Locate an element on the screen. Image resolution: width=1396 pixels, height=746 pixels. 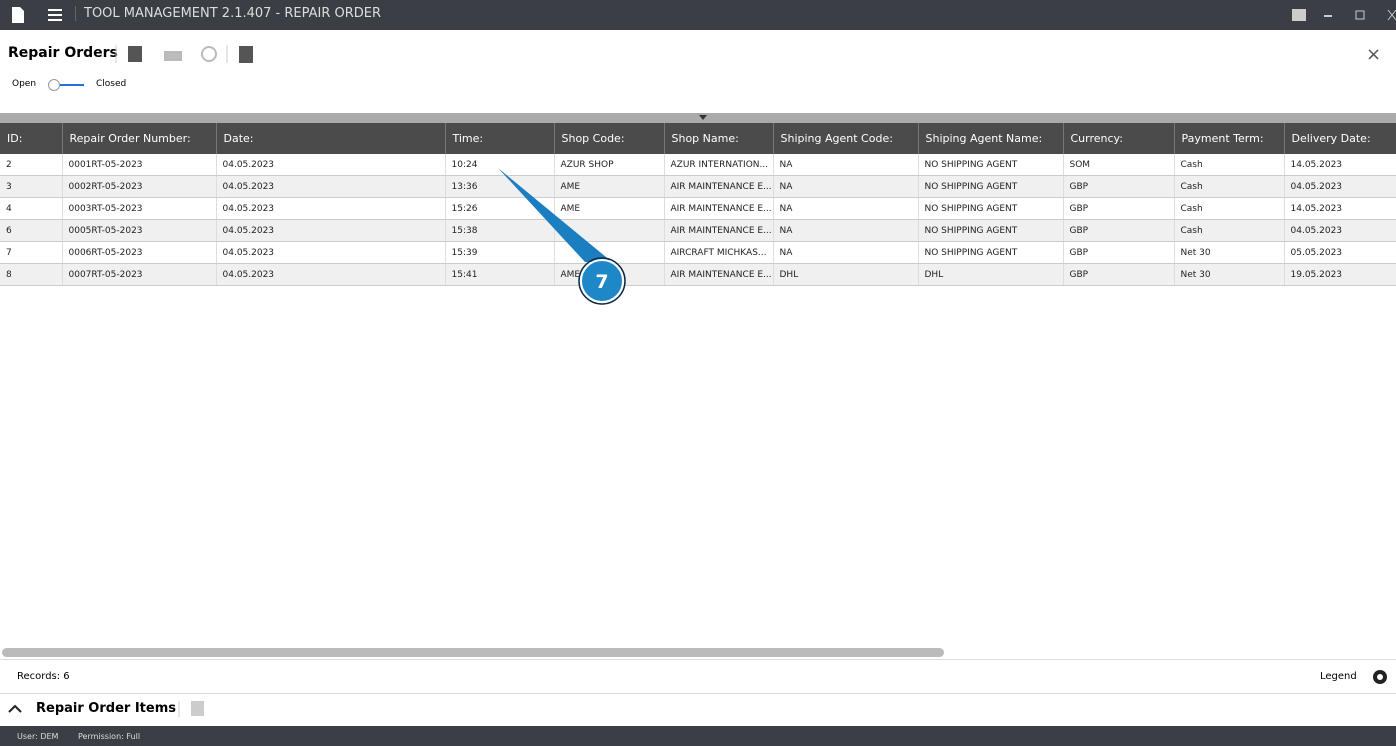
details-title: Repair Order Items is located at coordinates (106, 708).